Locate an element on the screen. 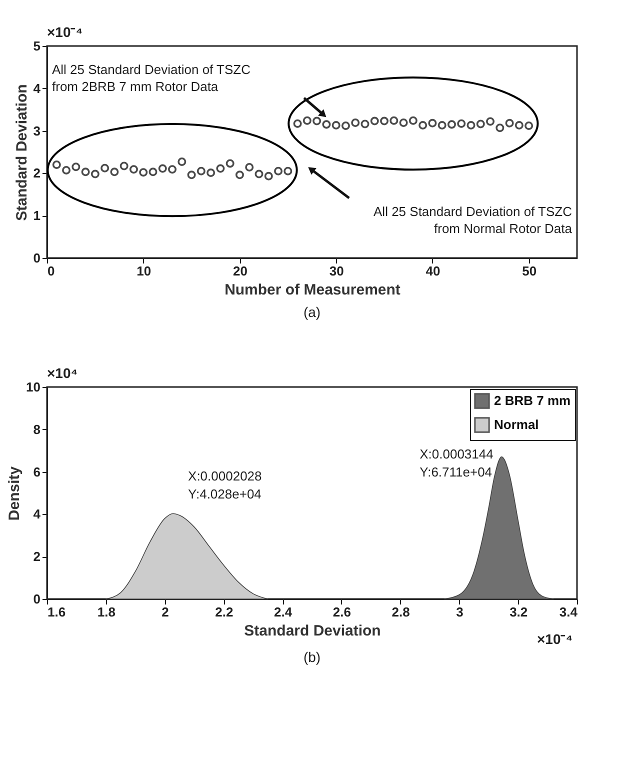 The height and width of the screenshot is (771, 639). y-tick-label: 10 is located at coordinates (33, 387).